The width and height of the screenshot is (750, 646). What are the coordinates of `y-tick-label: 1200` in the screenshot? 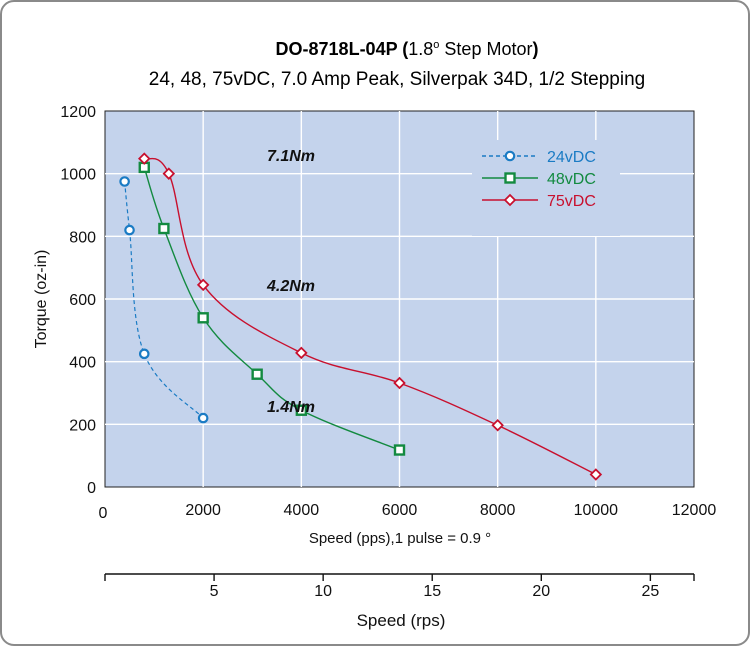 It's located at (78, 112).